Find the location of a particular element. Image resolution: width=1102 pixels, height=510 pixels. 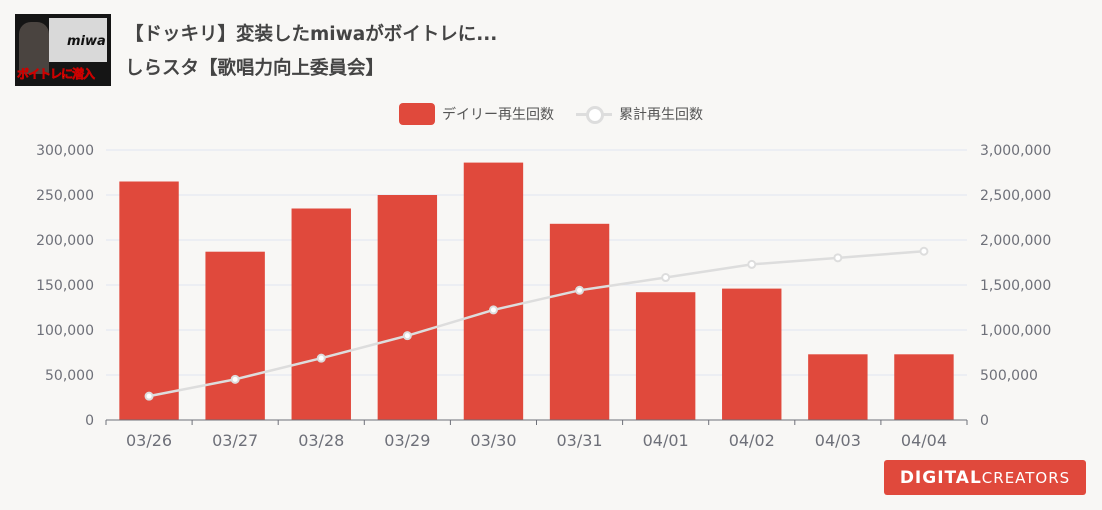

digital-creators-logo: DIGITAL CREATORS is located at coordinates (985, 477).